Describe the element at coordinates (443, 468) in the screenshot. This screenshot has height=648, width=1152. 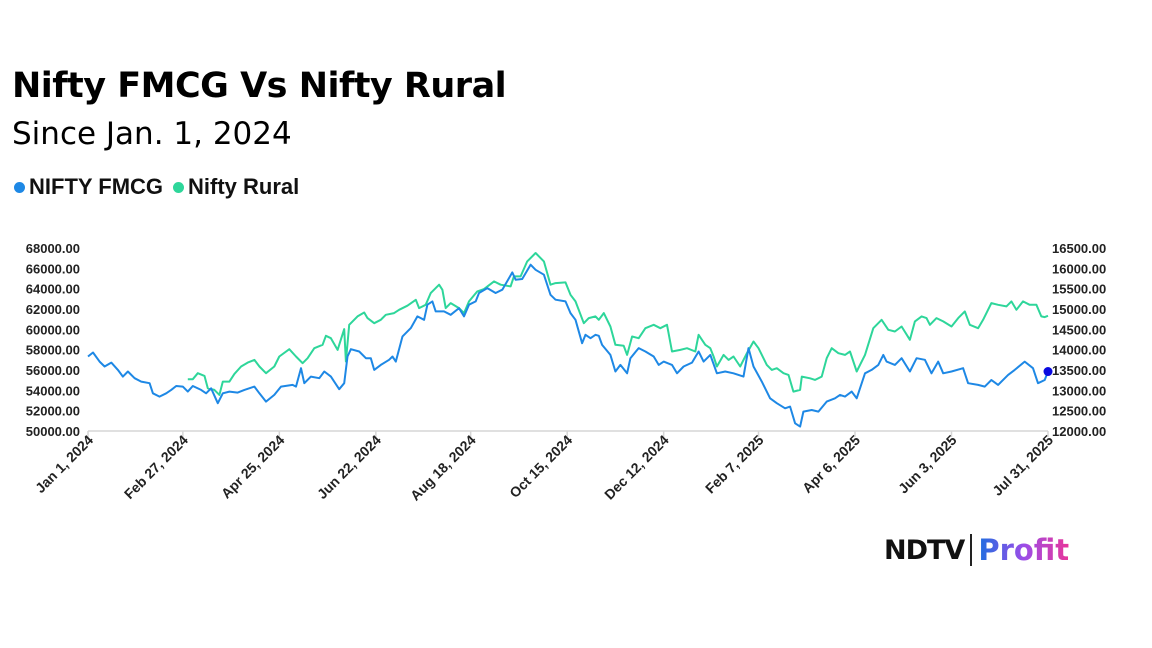
I see `x-tick-label: Aug 18, 2024` at that location.